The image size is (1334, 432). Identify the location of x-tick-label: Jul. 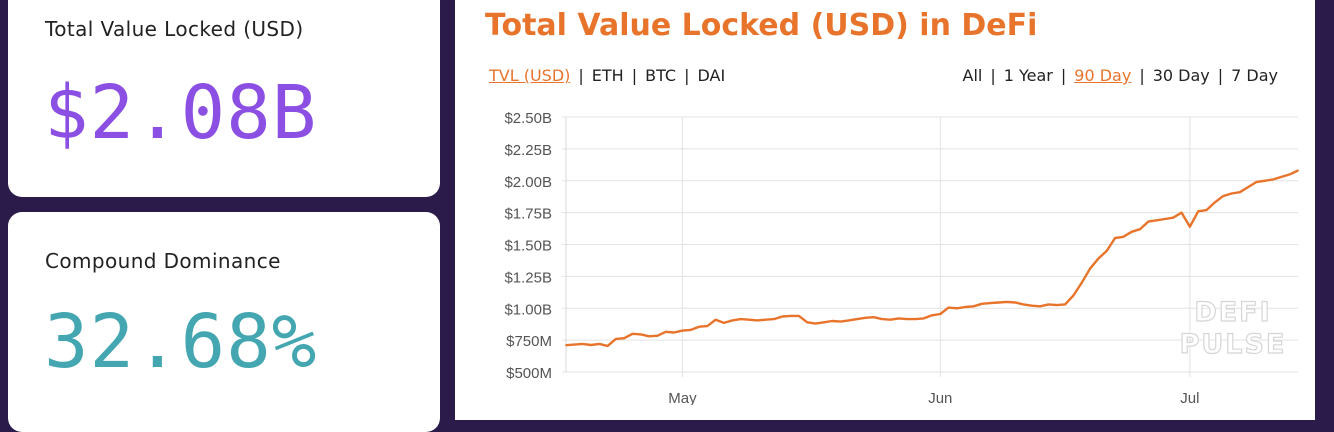
(1189, 397).